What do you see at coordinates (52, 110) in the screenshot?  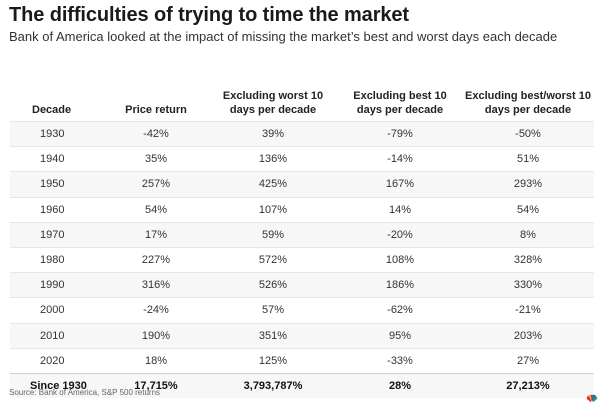 I see `column-header-decade: Decade` at bounding box center [52, 110].